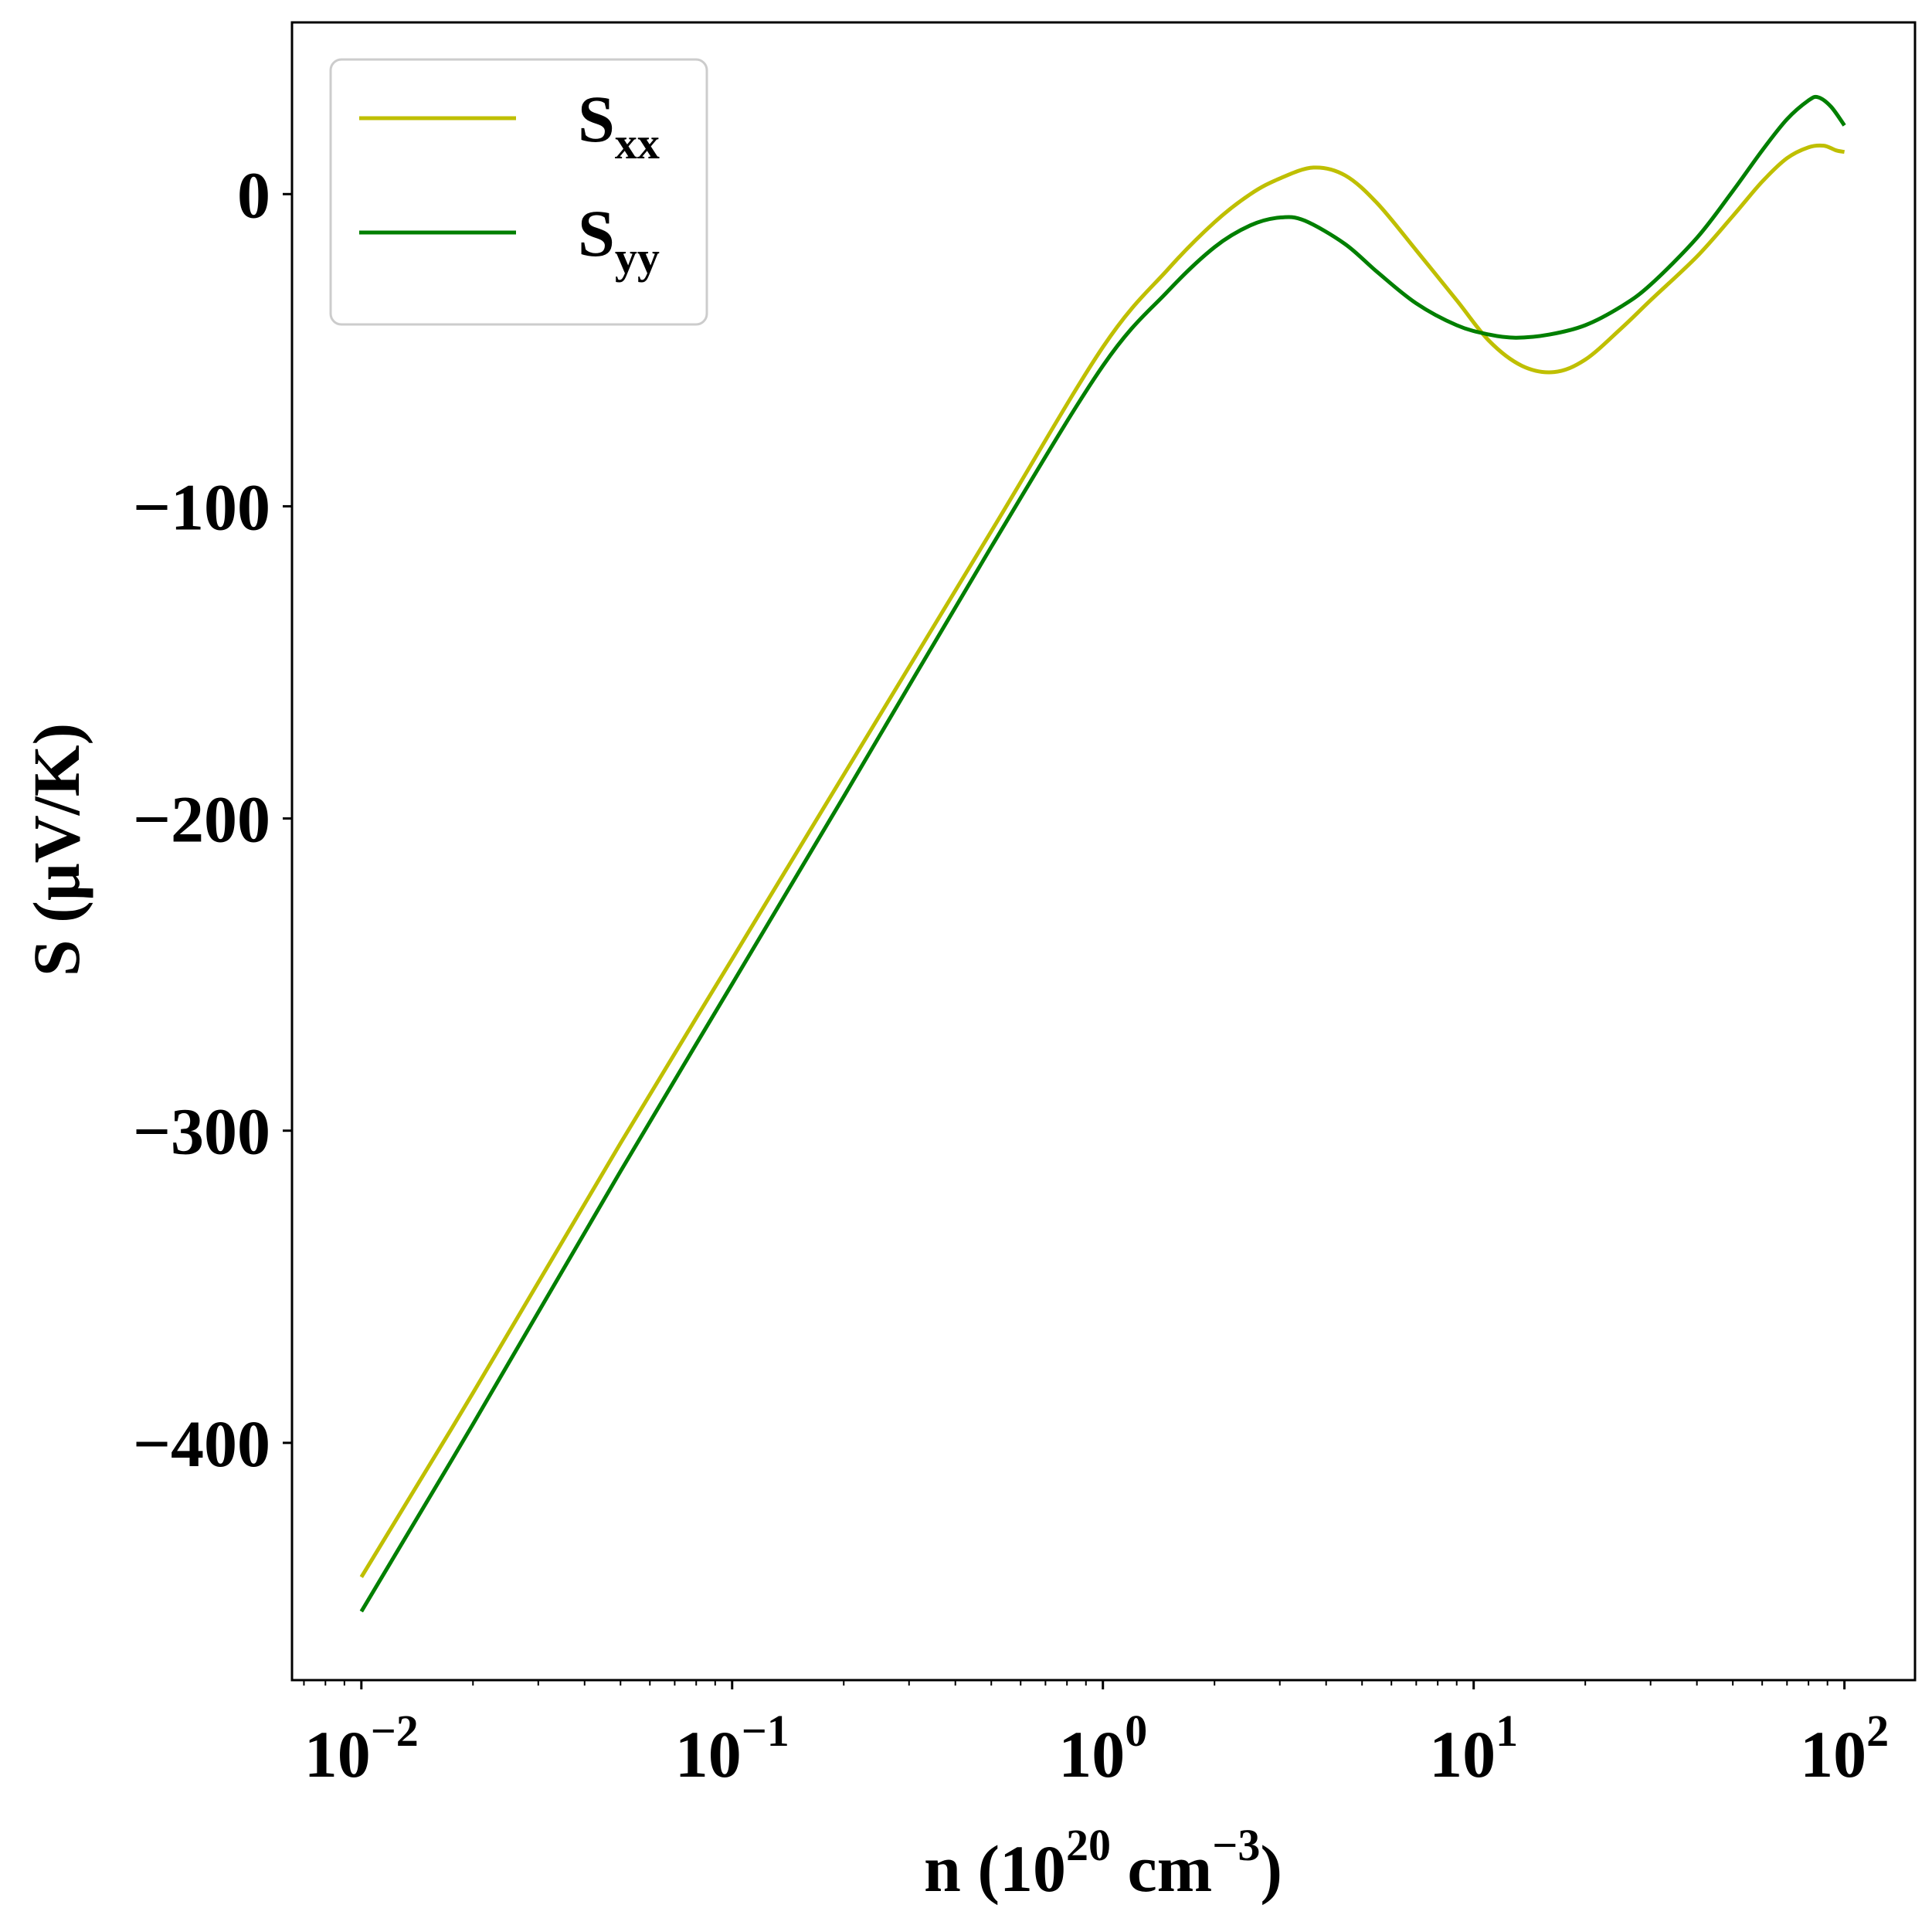 Image resolution: width=1932 pixels, height=1925 pixels. What do you see at coordinates (1236, 1845) in the screenshot?
I see `x-axis-title-exp2: −3` at bounding box center [1236, 1845].